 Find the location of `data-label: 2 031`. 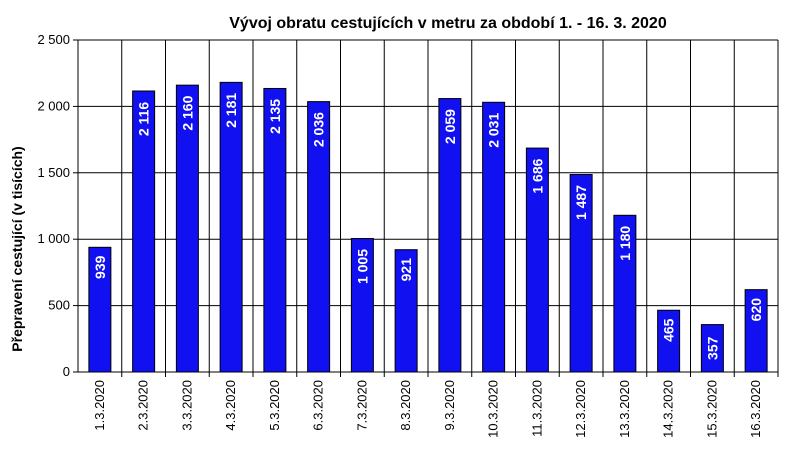

data-label: 2 031 is located at coordinates (494, 130).